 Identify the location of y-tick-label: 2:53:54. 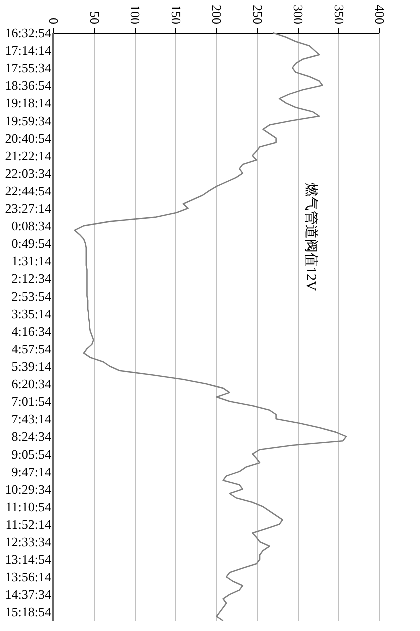
(32, 296).